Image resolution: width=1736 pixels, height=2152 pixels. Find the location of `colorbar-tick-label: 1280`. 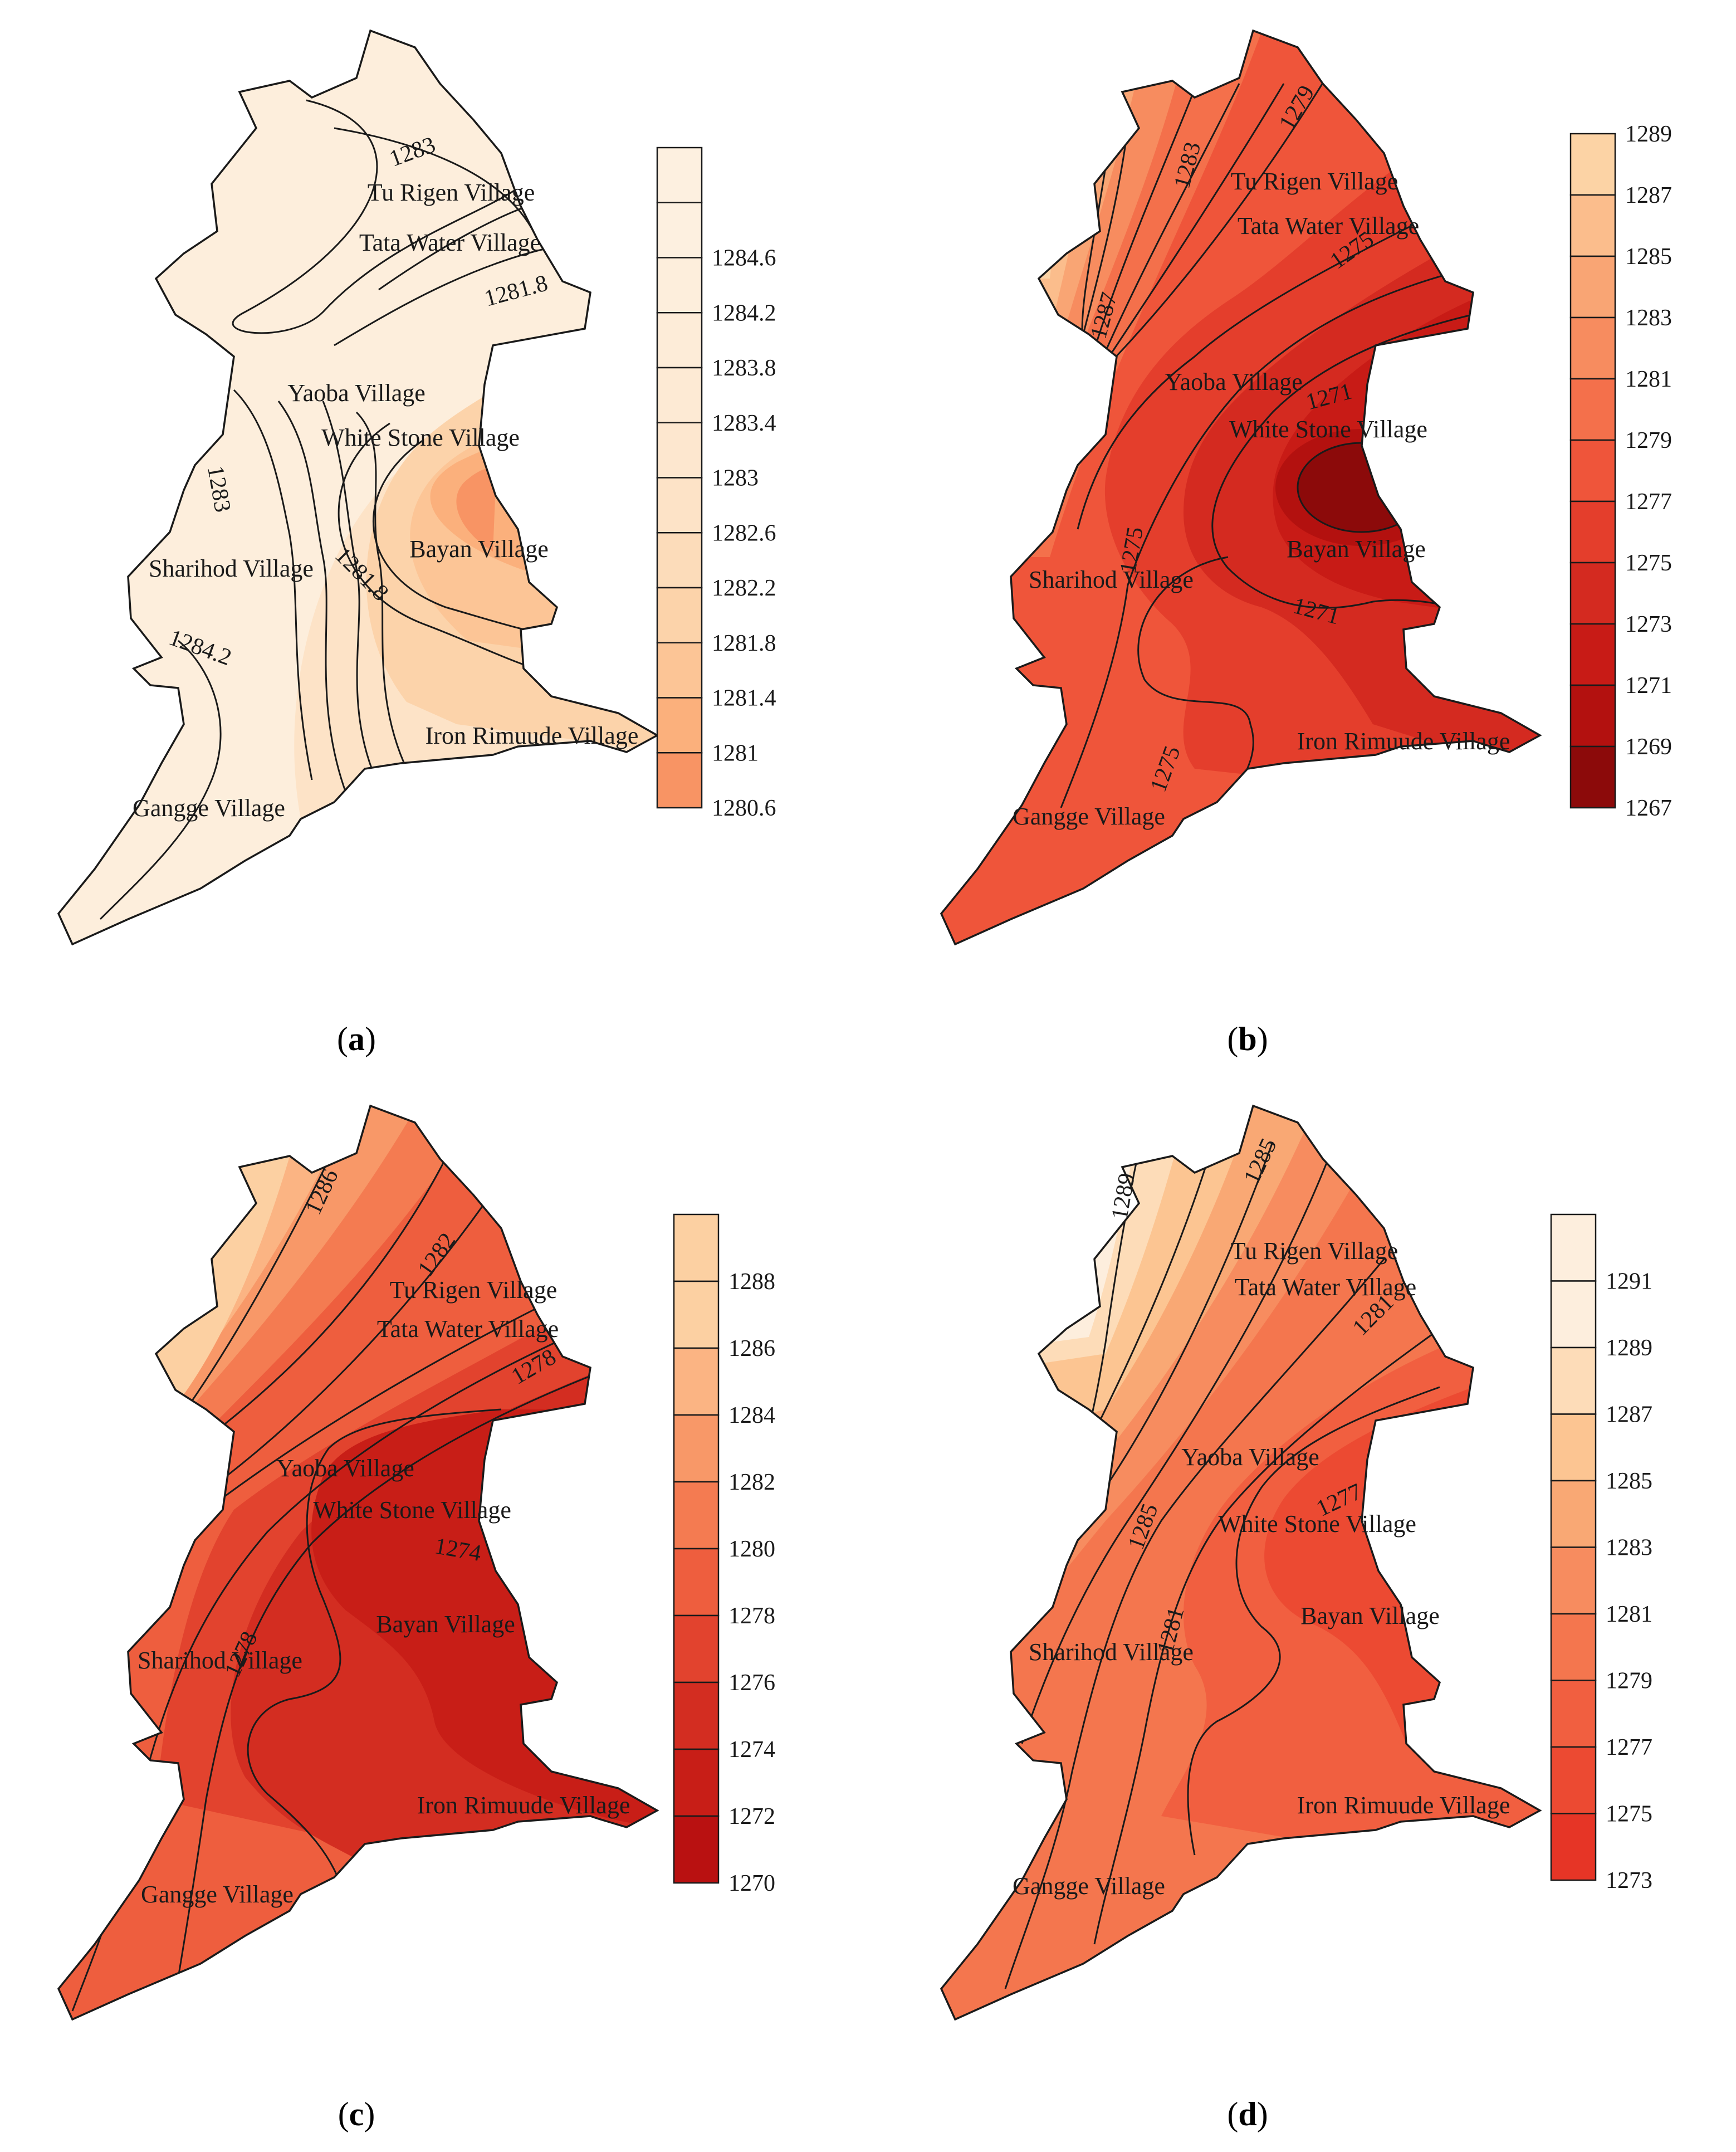

colorbar-tick-label: 1280 is located at coordinates (752, 1549).